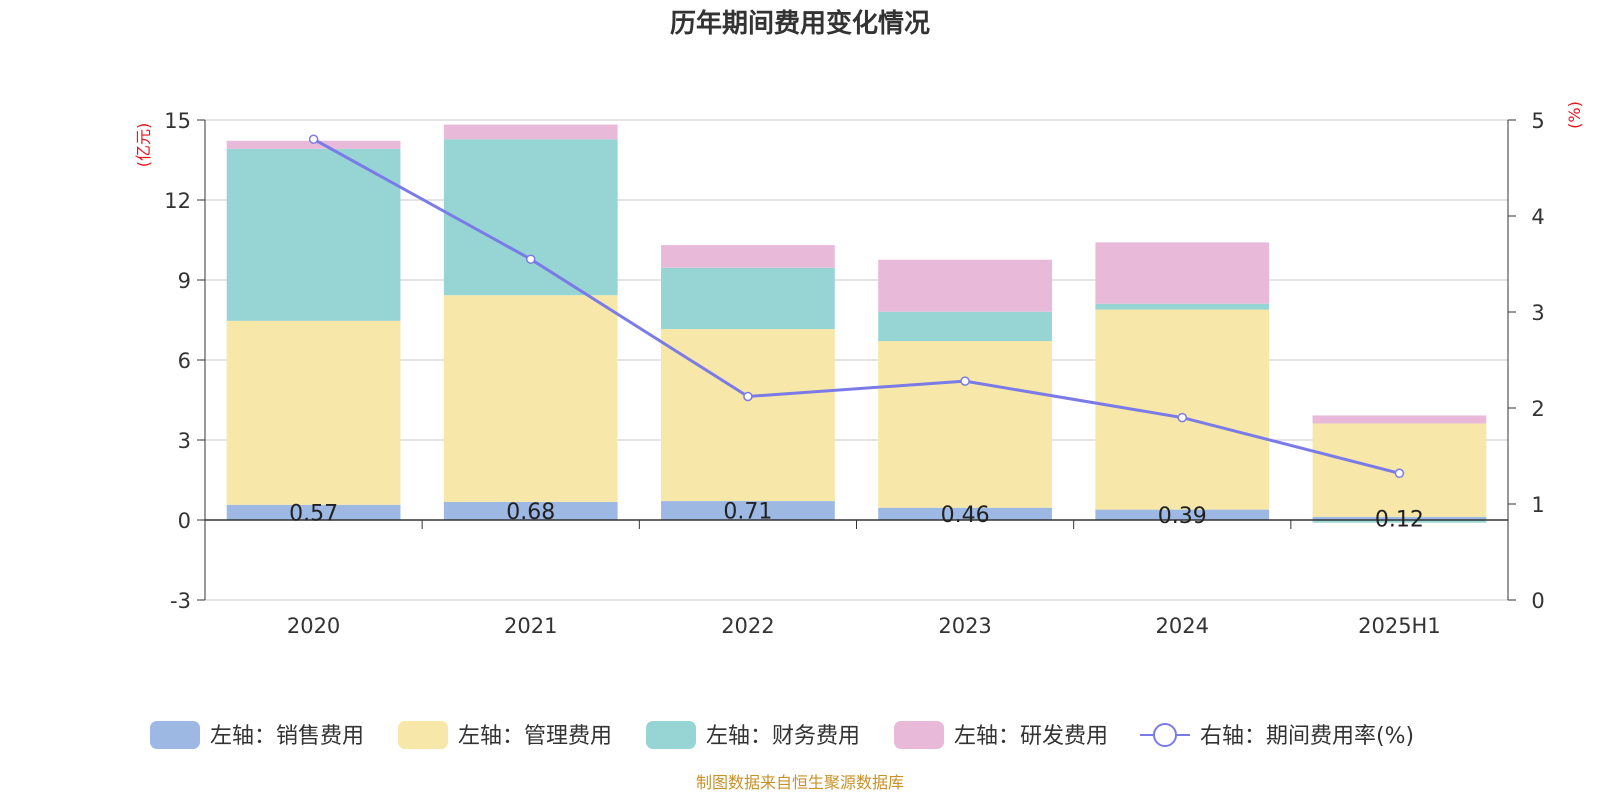 This screenshot has width=1600, height=800. Describe the element at coordinates (1537, 601) in the screenshot. I see `right-tick-label: 0` at that location.